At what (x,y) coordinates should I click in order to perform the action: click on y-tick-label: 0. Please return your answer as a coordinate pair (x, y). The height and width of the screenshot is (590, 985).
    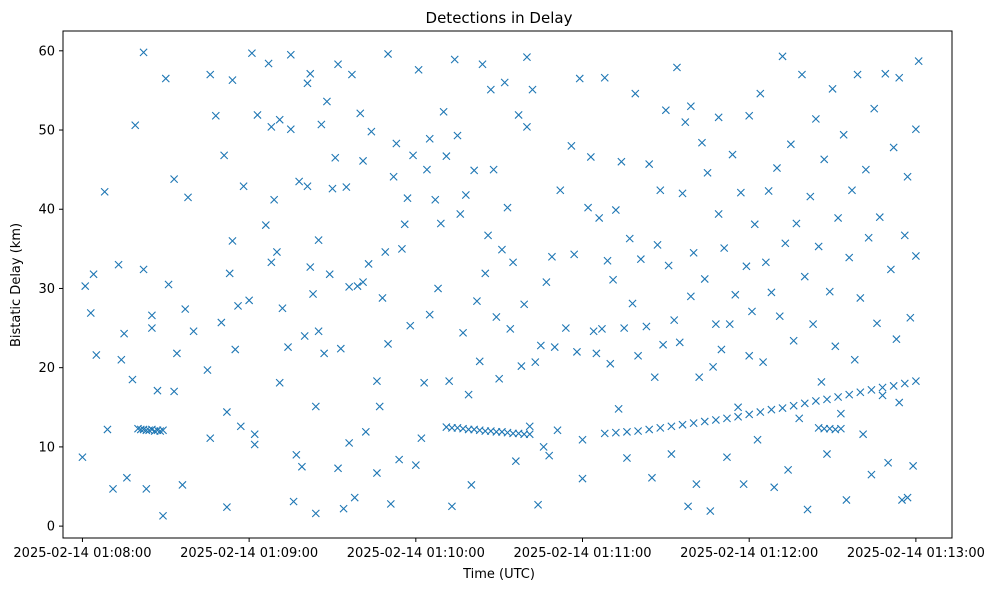
    Looking at the image, I should click on (51, 527).